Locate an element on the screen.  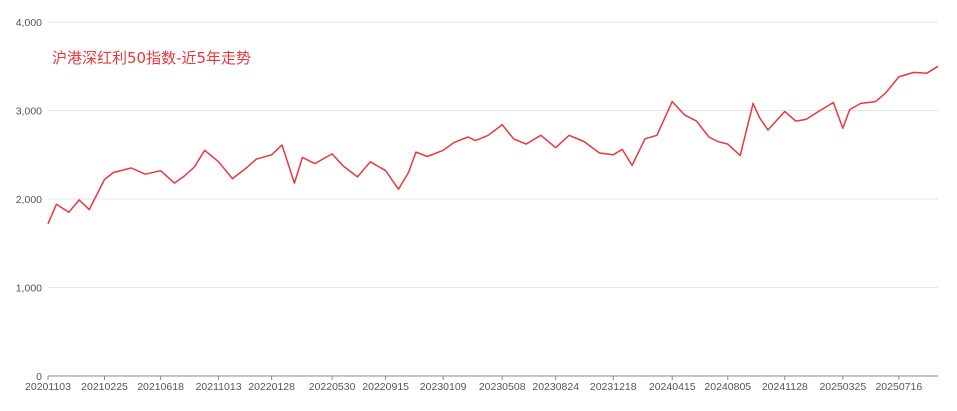
x-tick-label: 20230109 is located at coordinates (443, 387).